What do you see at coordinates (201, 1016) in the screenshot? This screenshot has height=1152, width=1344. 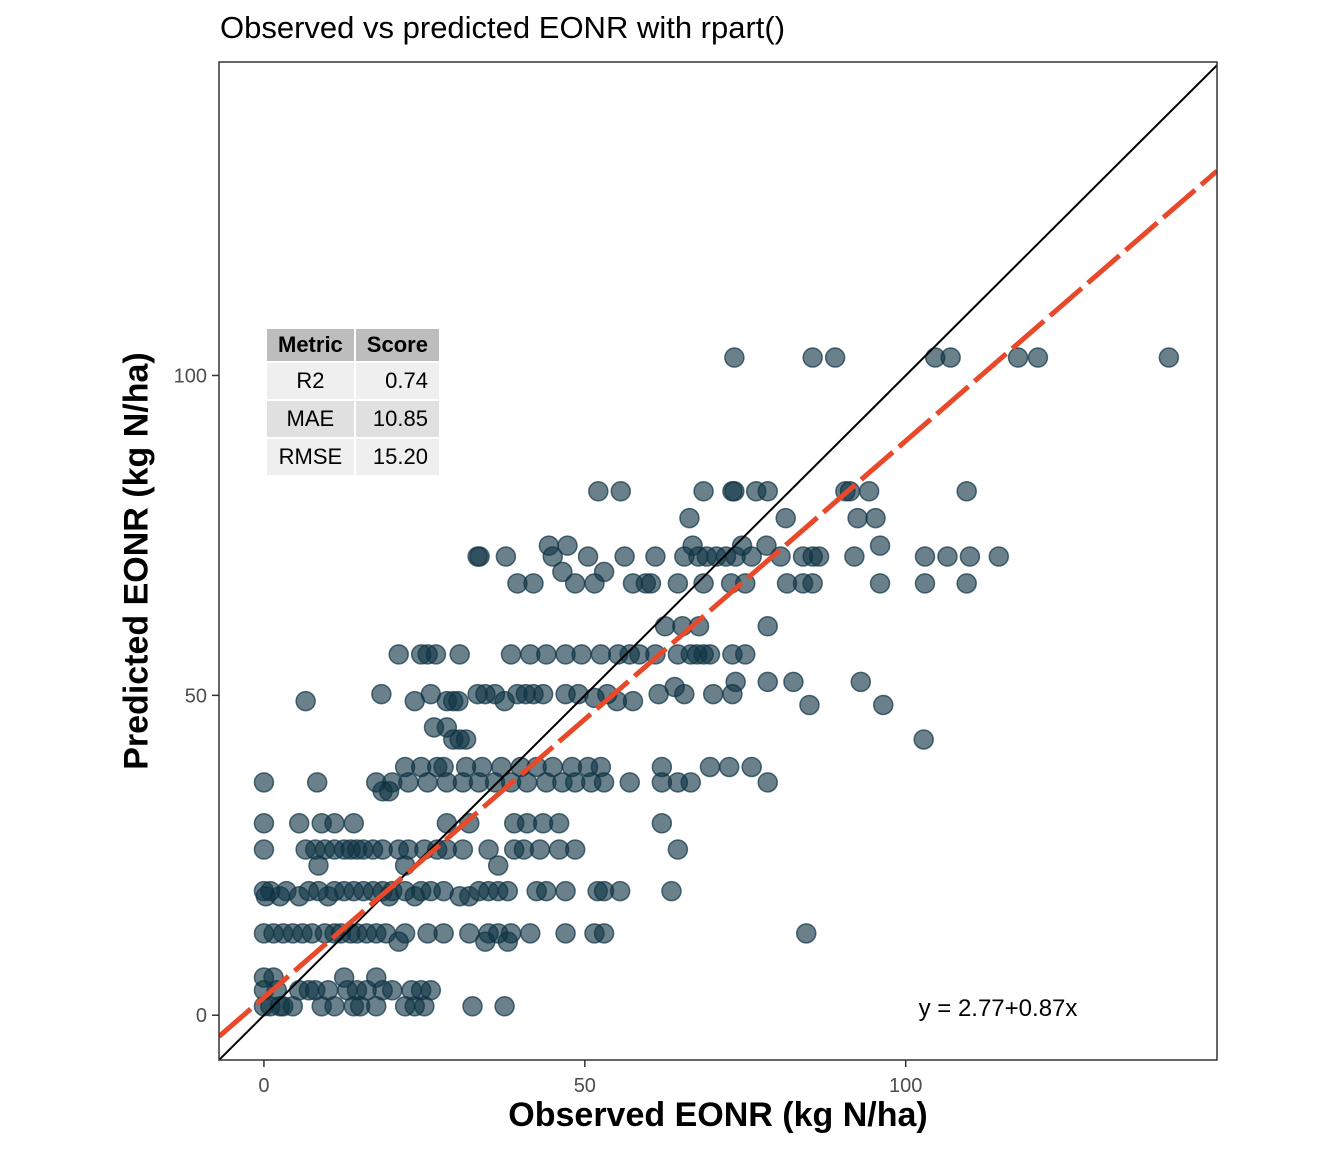 I see `y-tick-label: 0` at bounding box center [201, 1016].